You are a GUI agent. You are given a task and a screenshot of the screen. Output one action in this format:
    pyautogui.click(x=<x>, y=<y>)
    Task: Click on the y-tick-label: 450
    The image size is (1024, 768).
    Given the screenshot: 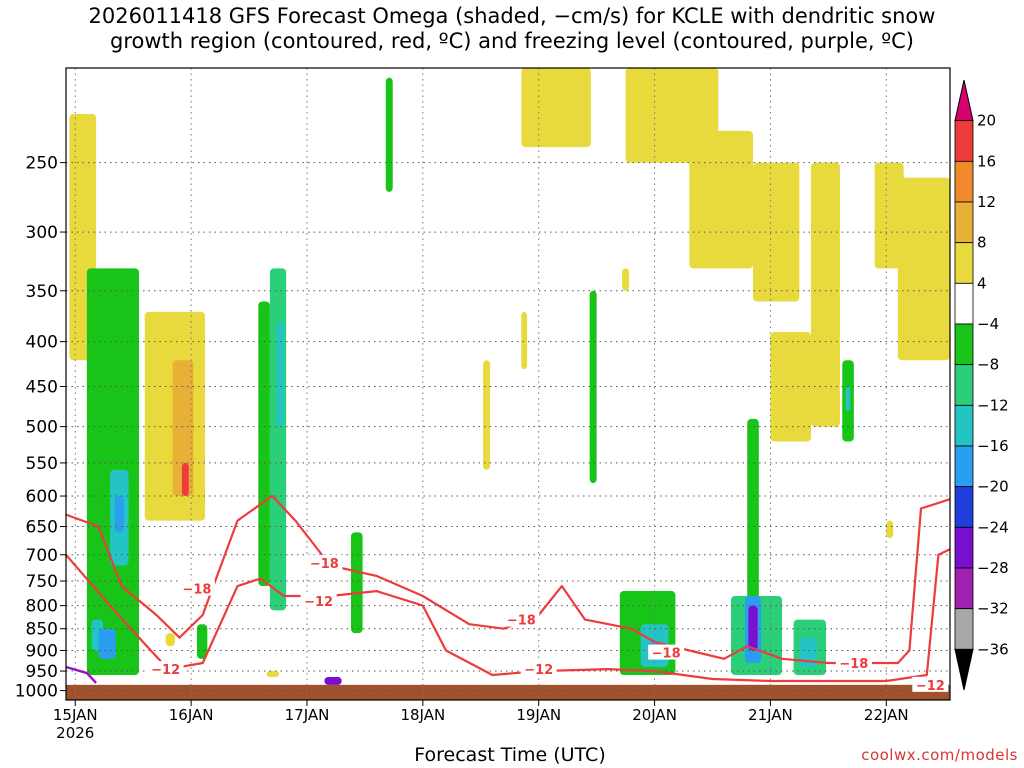 What is the action you would take?
    pyautogui.click(x=42, y=387)
    